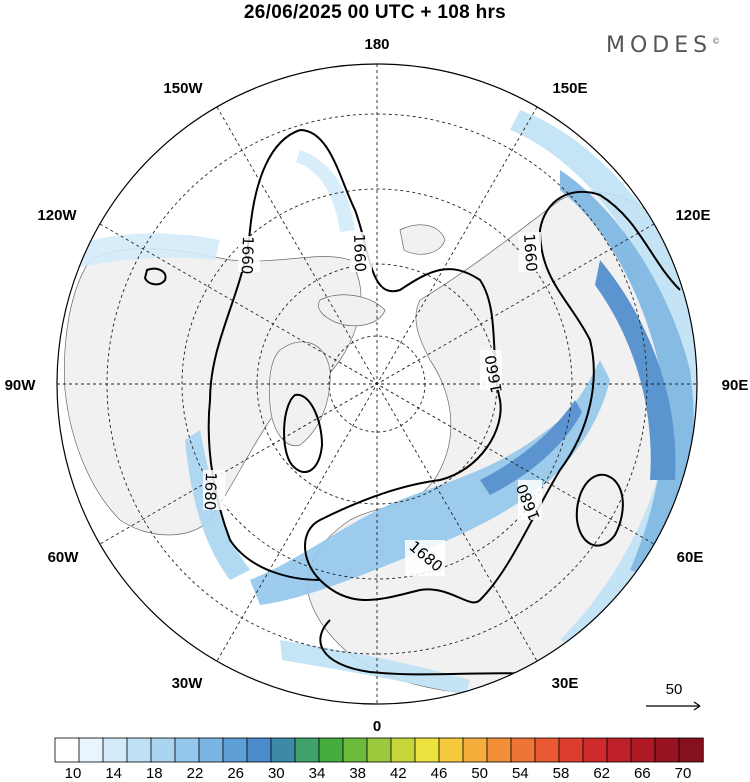  Describe the element at coordinates (357, 773) in the screenshot. I see `colorbar-tick-label: 38` at that location.